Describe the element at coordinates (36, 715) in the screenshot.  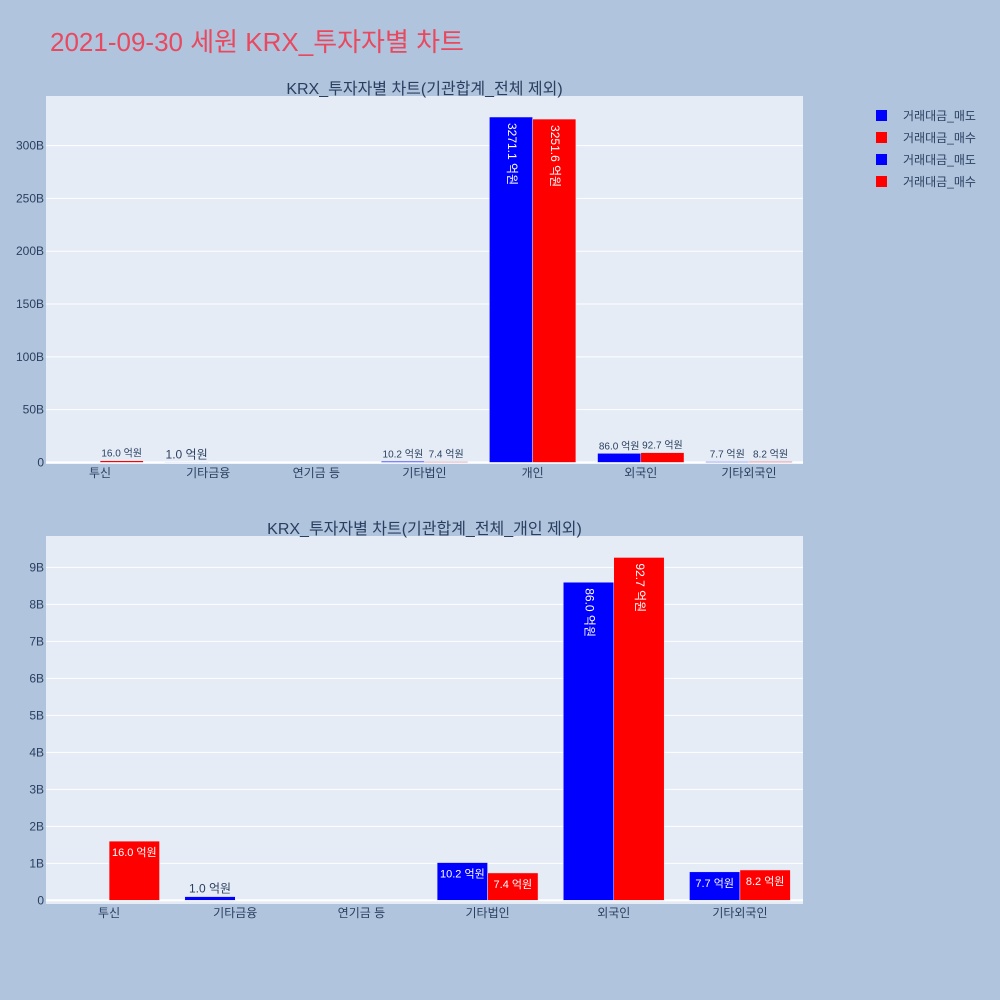
I see `y-tick-label: 5B` at that location.